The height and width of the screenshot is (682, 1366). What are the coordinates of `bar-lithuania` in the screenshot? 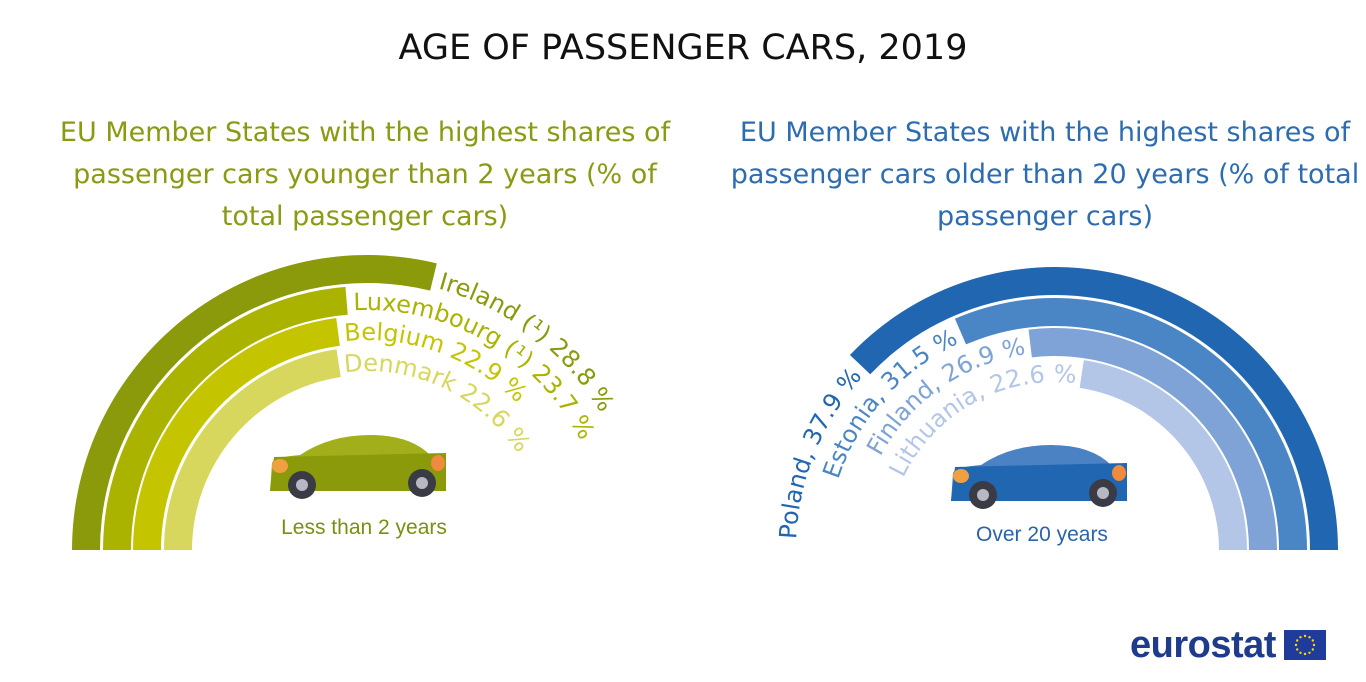 It's located at (1163, 455).